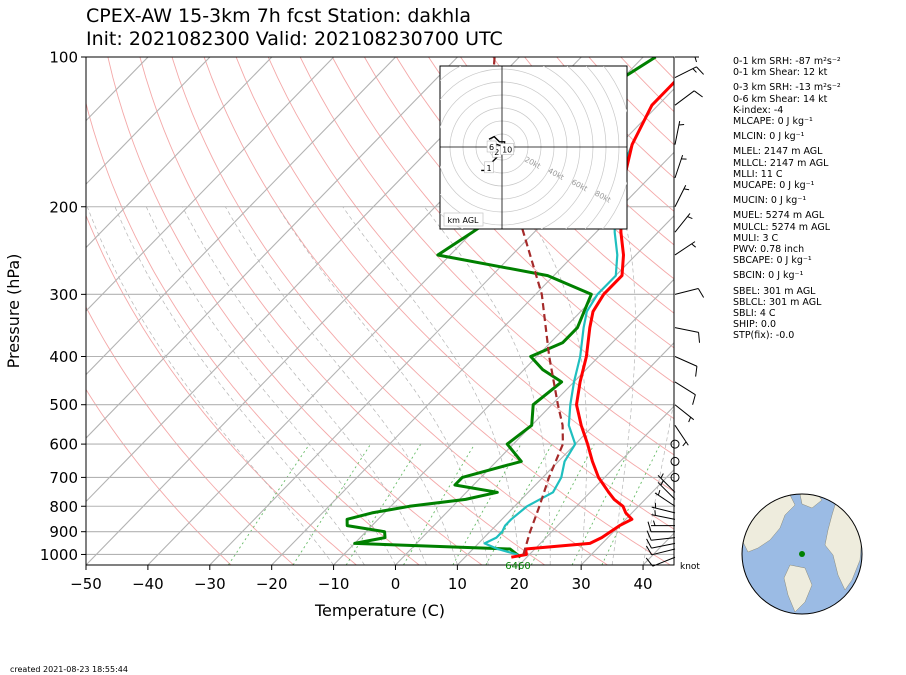  Describe the element at coordinates (533, 147) in the screenshot. I see `hodograph-frame` at that location.